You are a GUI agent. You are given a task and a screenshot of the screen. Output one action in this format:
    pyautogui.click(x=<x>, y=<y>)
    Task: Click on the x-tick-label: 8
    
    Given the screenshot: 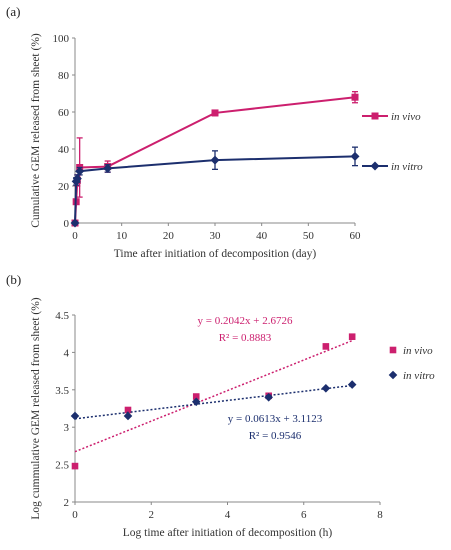 What is the action you would take?
    pyautogui.click(x=380, y=515)
    